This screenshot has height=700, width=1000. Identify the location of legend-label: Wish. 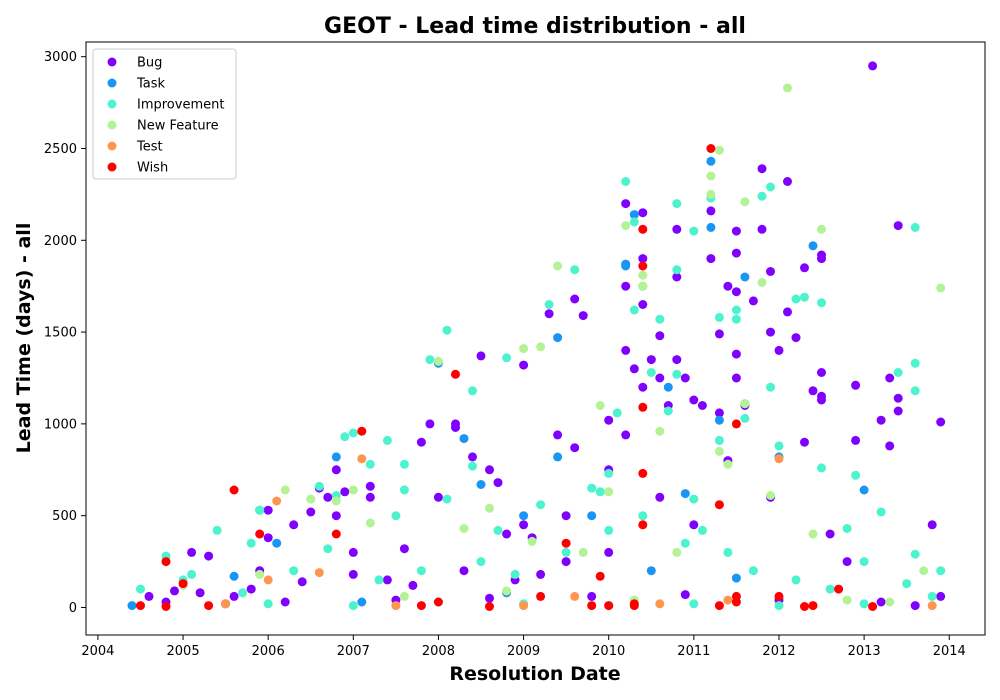
(152, 168).